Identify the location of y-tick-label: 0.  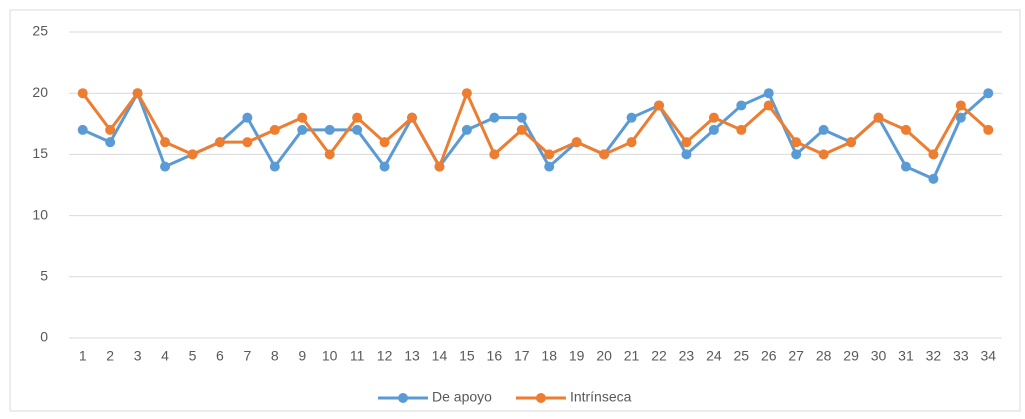
(44, 337).